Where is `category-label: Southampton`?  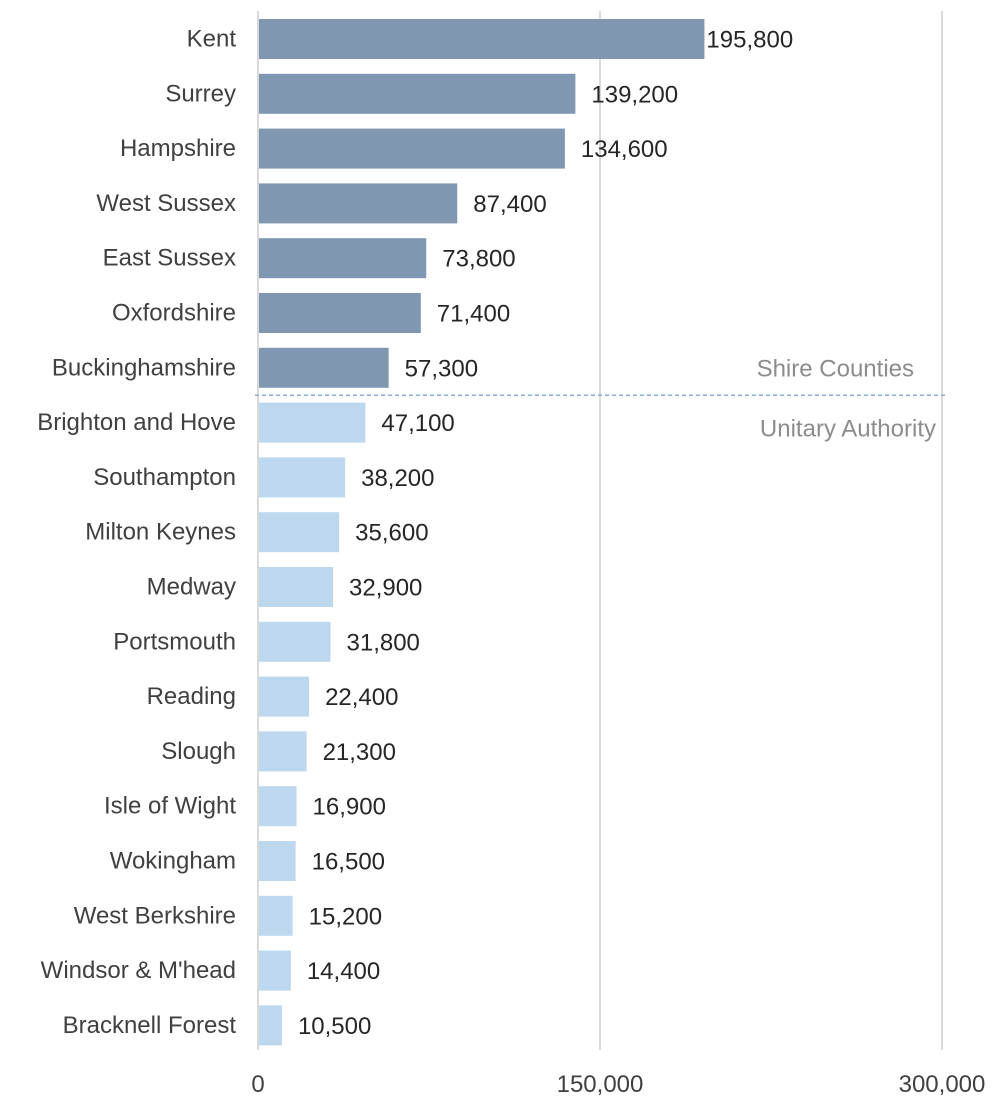
category-label: Southampton is located at coordinates (164, 477).